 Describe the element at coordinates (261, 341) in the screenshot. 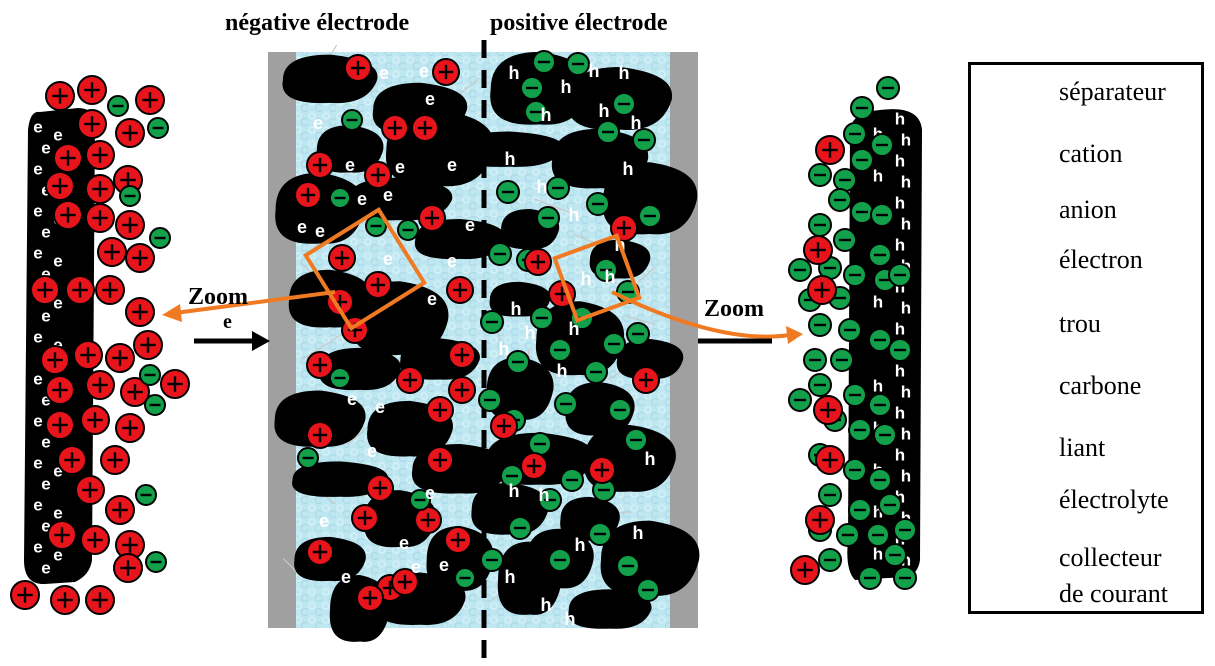

I see `electron-flow-arrow-left-head` at that location.